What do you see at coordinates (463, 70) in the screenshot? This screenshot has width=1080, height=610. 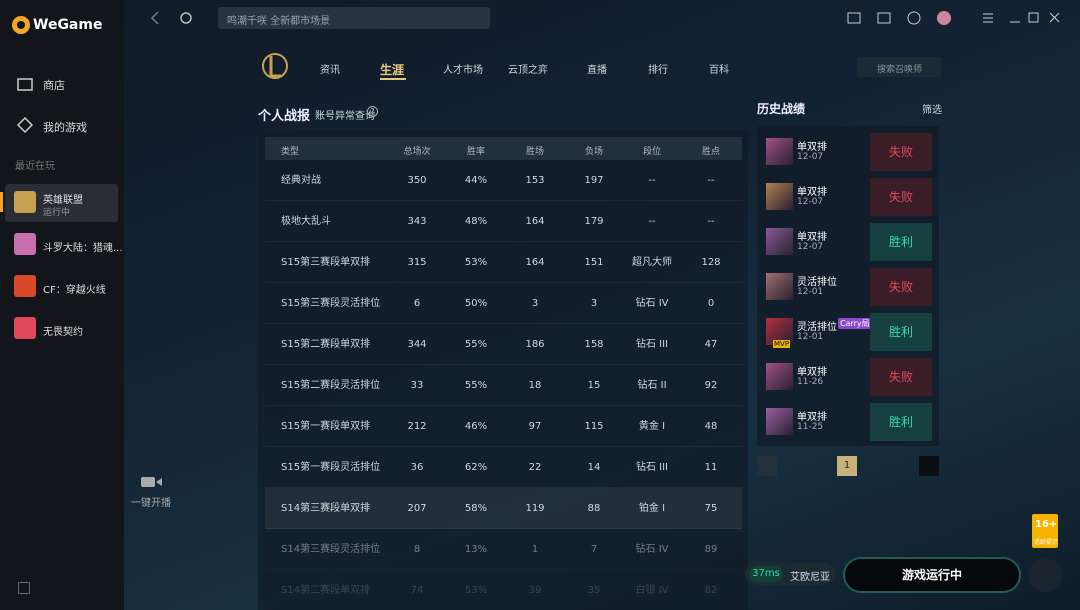 I see `nav-tab: 人才市场` at bounding box center [463, 70].